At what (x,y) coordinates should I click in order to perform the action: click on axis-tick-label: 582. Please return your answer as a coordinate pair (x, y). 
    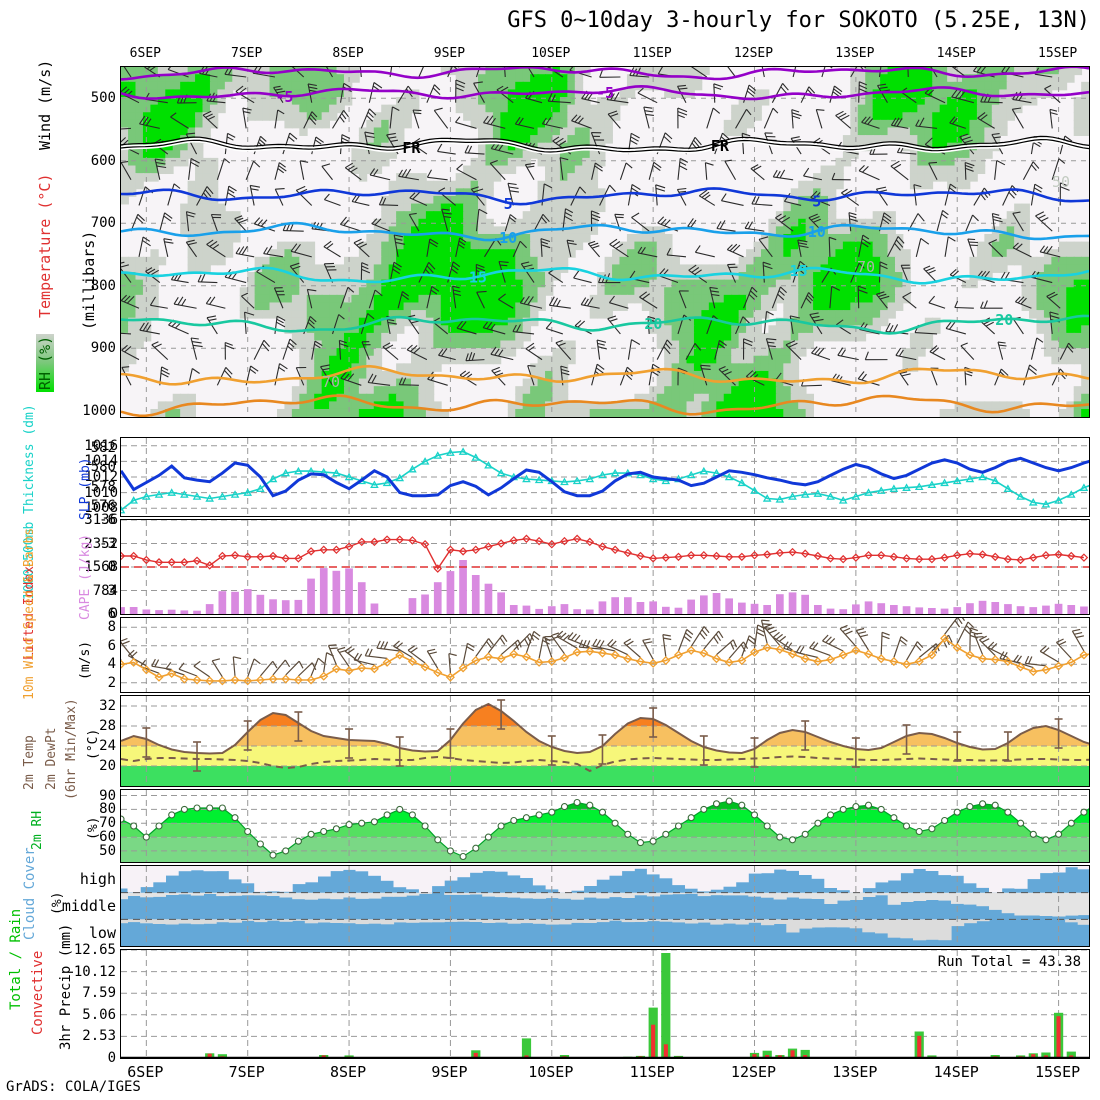
    Looking at the image, I should click on (103, 447).